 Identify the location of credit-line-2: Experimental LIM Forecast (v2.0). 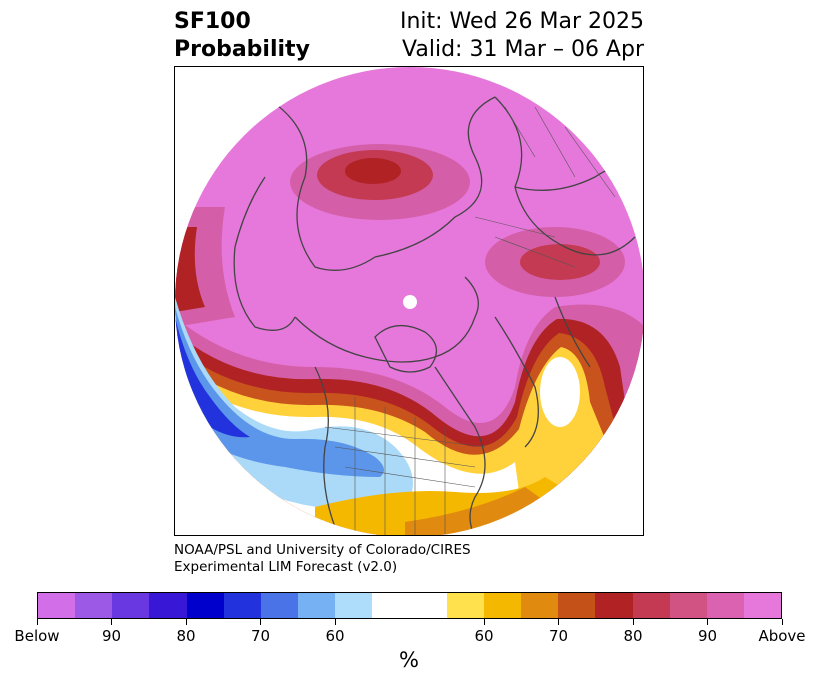
(286, 567).